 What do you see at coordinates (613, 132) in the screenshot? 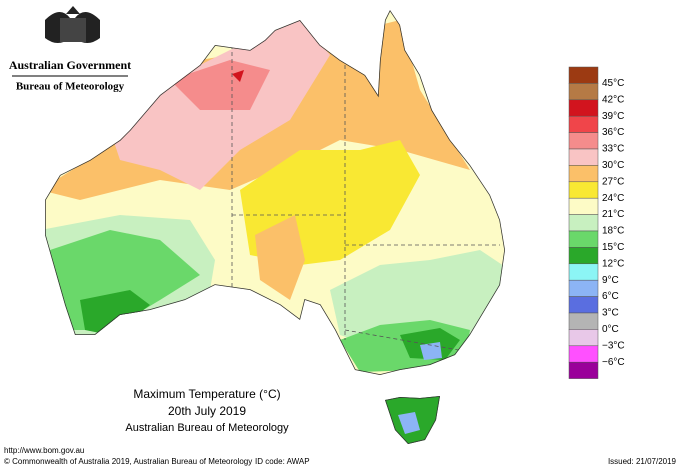
I see `legend-label: 36°C` at bounding box center [613, 132].